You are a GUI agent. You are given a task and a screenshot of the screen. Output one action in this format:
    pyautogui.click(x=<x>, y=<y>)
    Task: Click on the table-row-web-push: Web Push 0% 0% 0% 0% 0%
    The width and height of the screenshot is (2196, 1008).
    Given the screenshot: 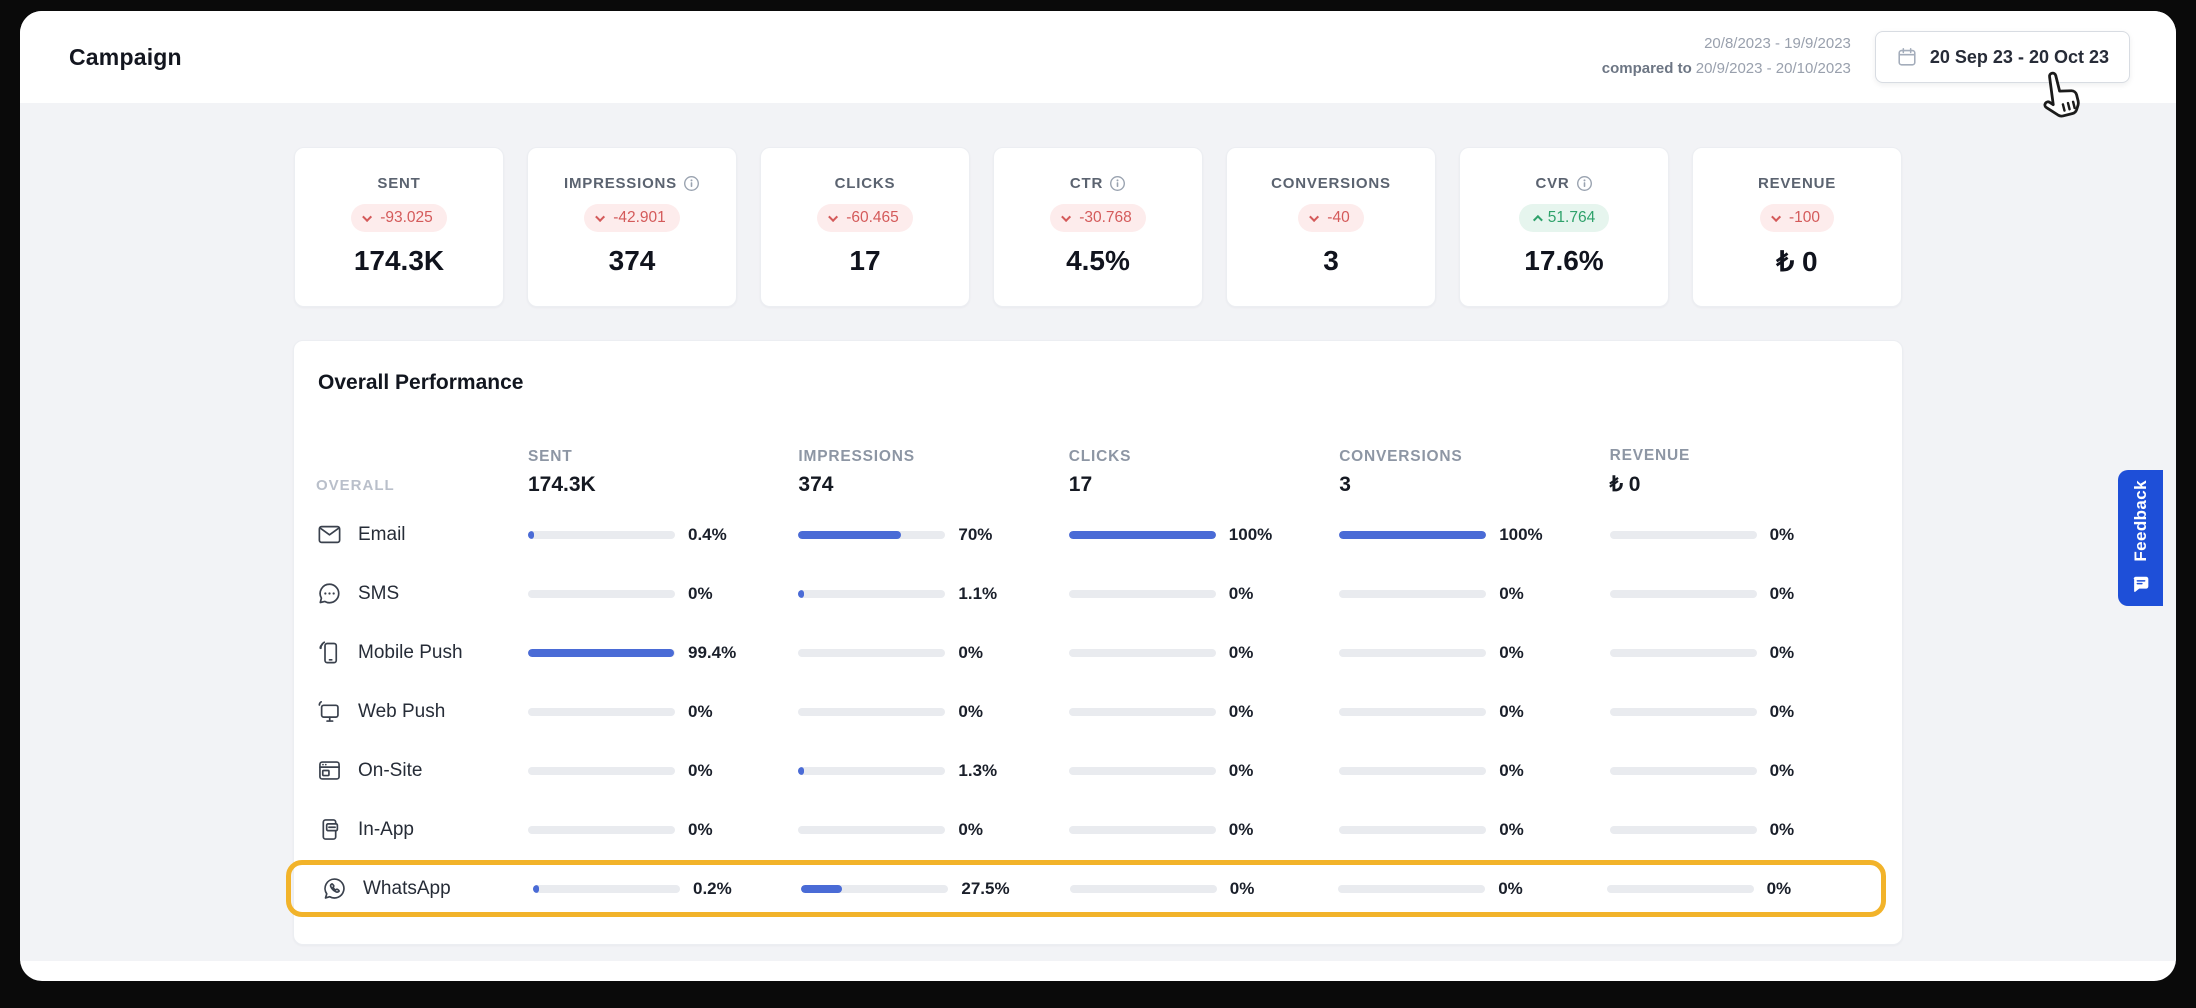 What is the action you would take?
    pyautogui.click(x=1098, y=711)
    